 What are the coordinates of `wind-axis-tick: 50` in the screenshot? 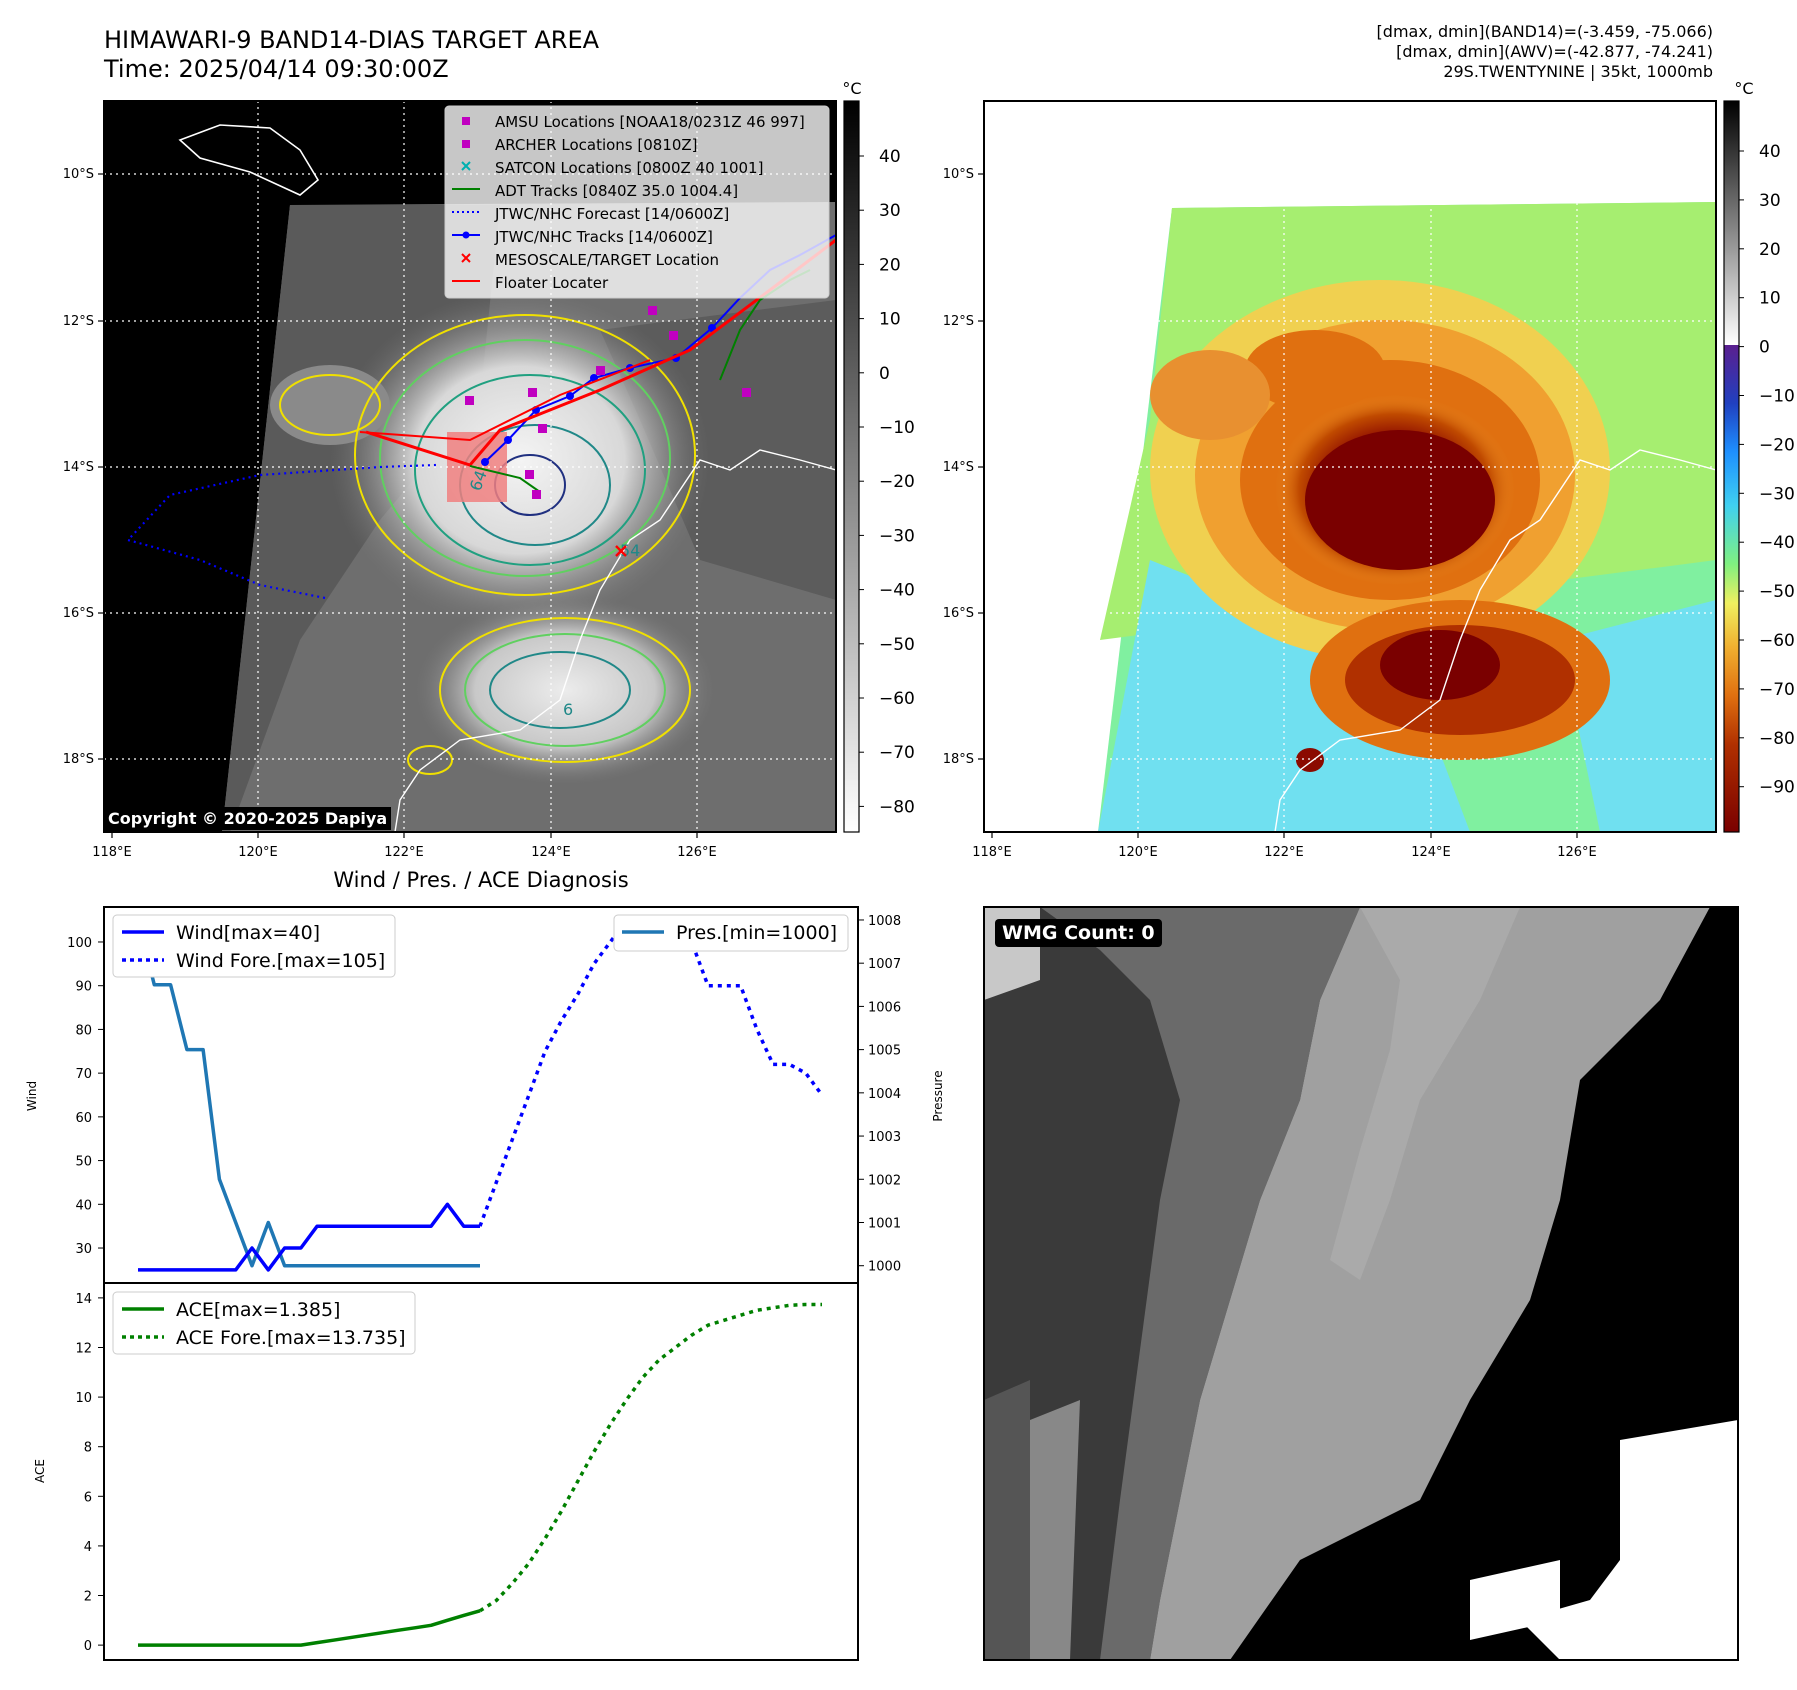 It's located at (83, 1162).